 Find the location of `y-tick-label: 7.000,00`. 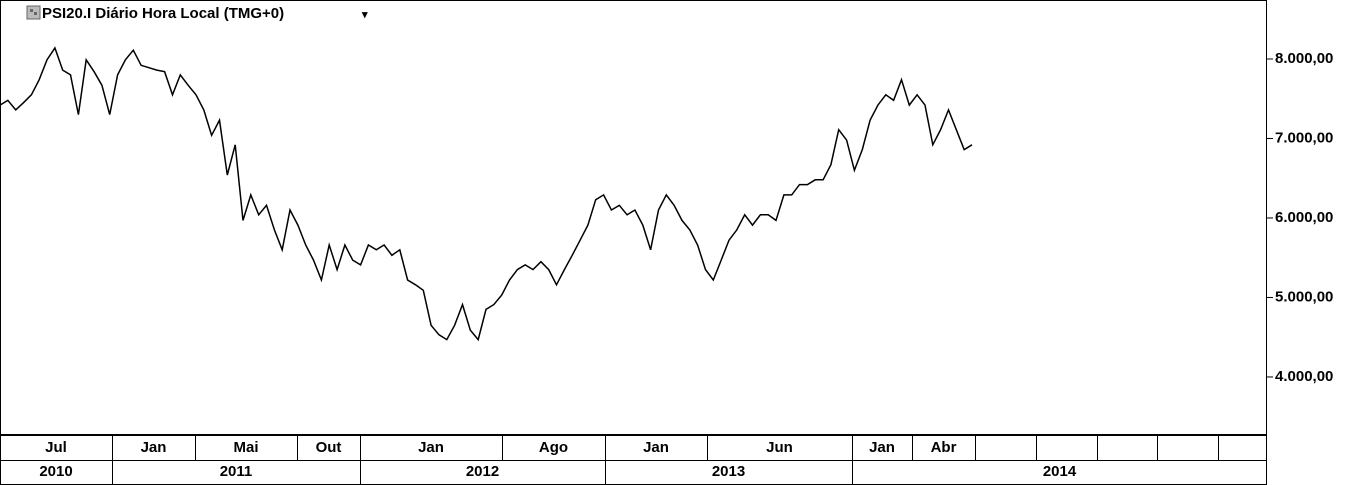

y-tick-label: 7.000,00 is located at coordinates (1304, 137).